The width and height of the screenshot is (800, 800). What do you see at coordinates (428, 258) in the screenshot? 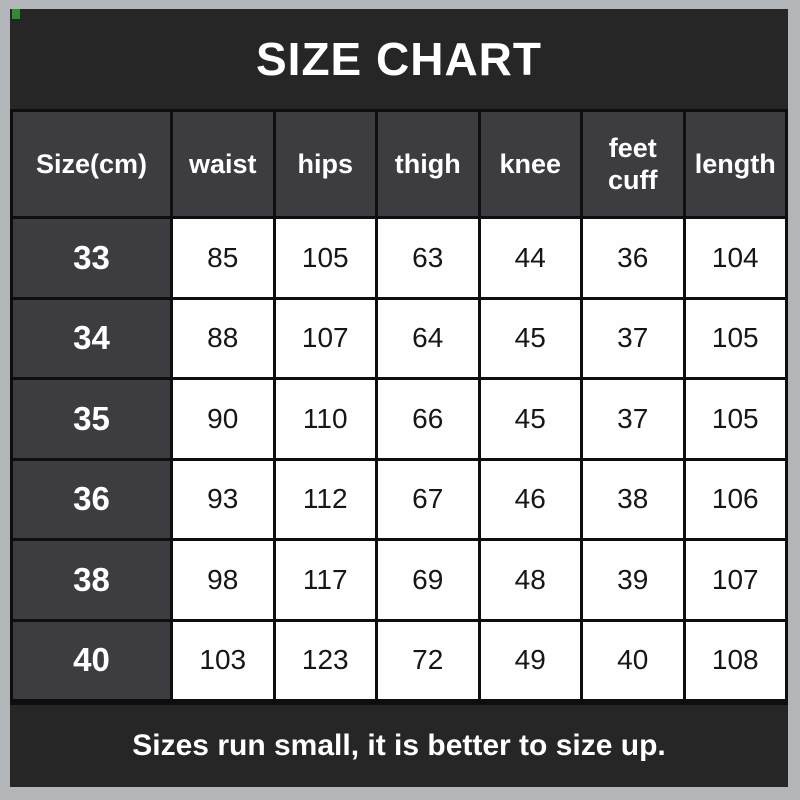
I see `value-cell: 63` at bounding box center [428, 258].